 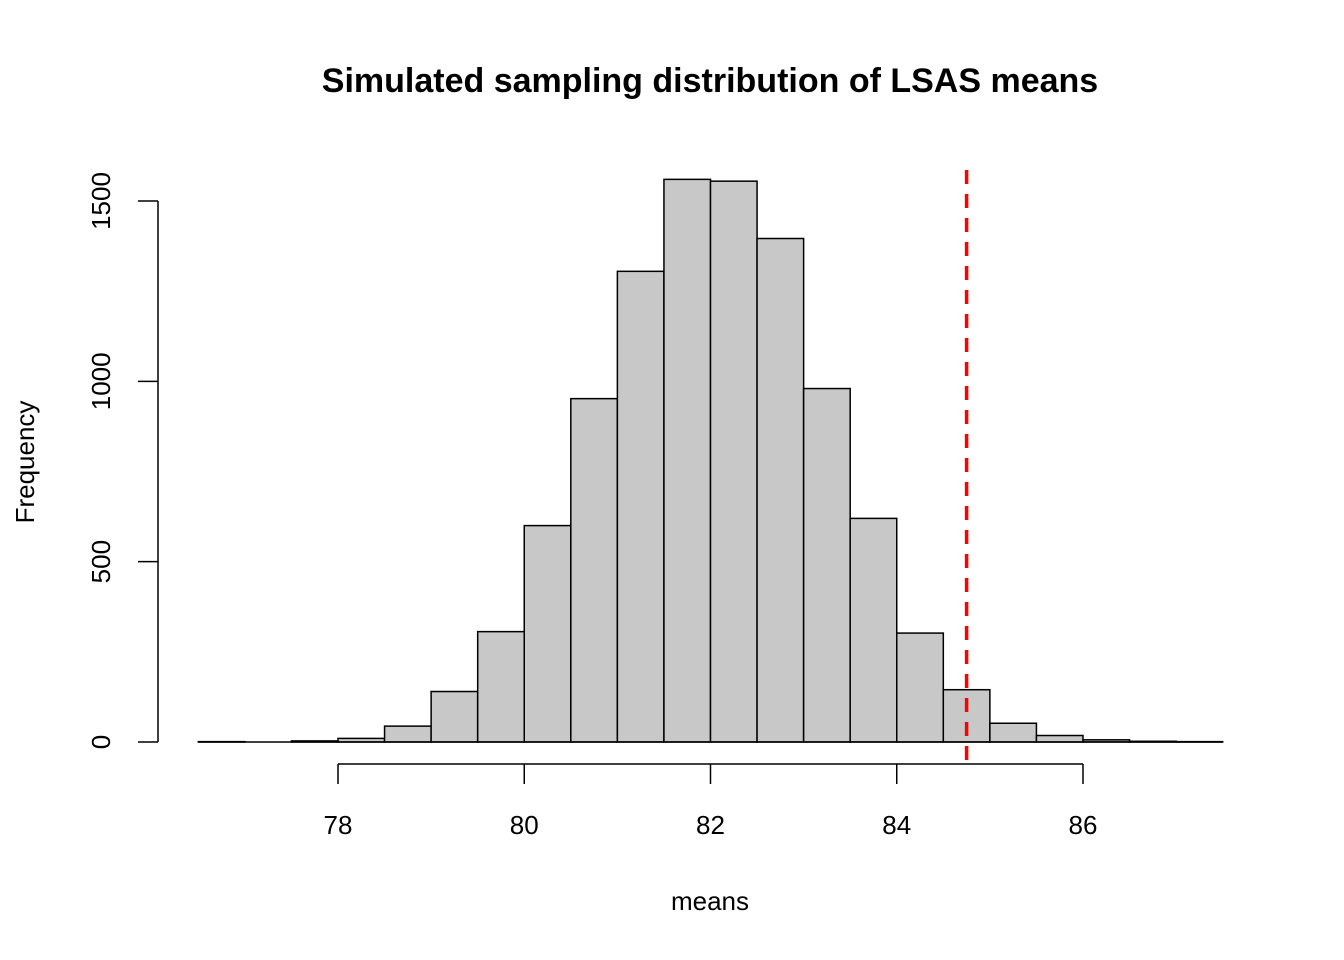 I want to click on y-tick-label: 500, so click(x=101, y=561).